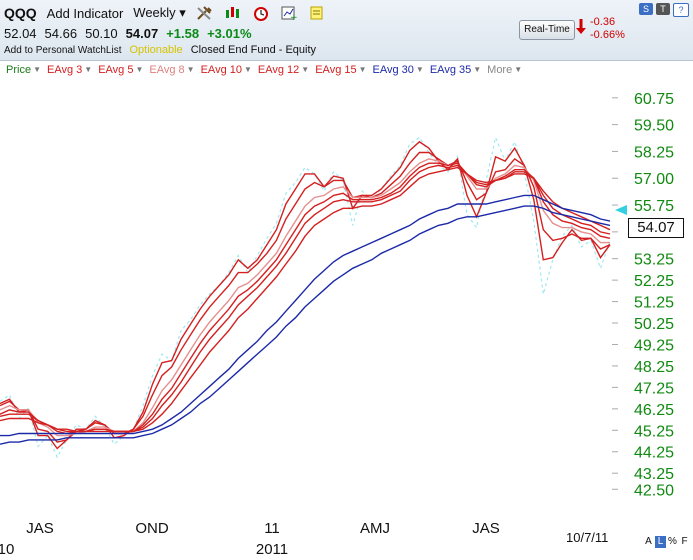  I want to click on period-select: Weekly ▾, so click(159, 12).